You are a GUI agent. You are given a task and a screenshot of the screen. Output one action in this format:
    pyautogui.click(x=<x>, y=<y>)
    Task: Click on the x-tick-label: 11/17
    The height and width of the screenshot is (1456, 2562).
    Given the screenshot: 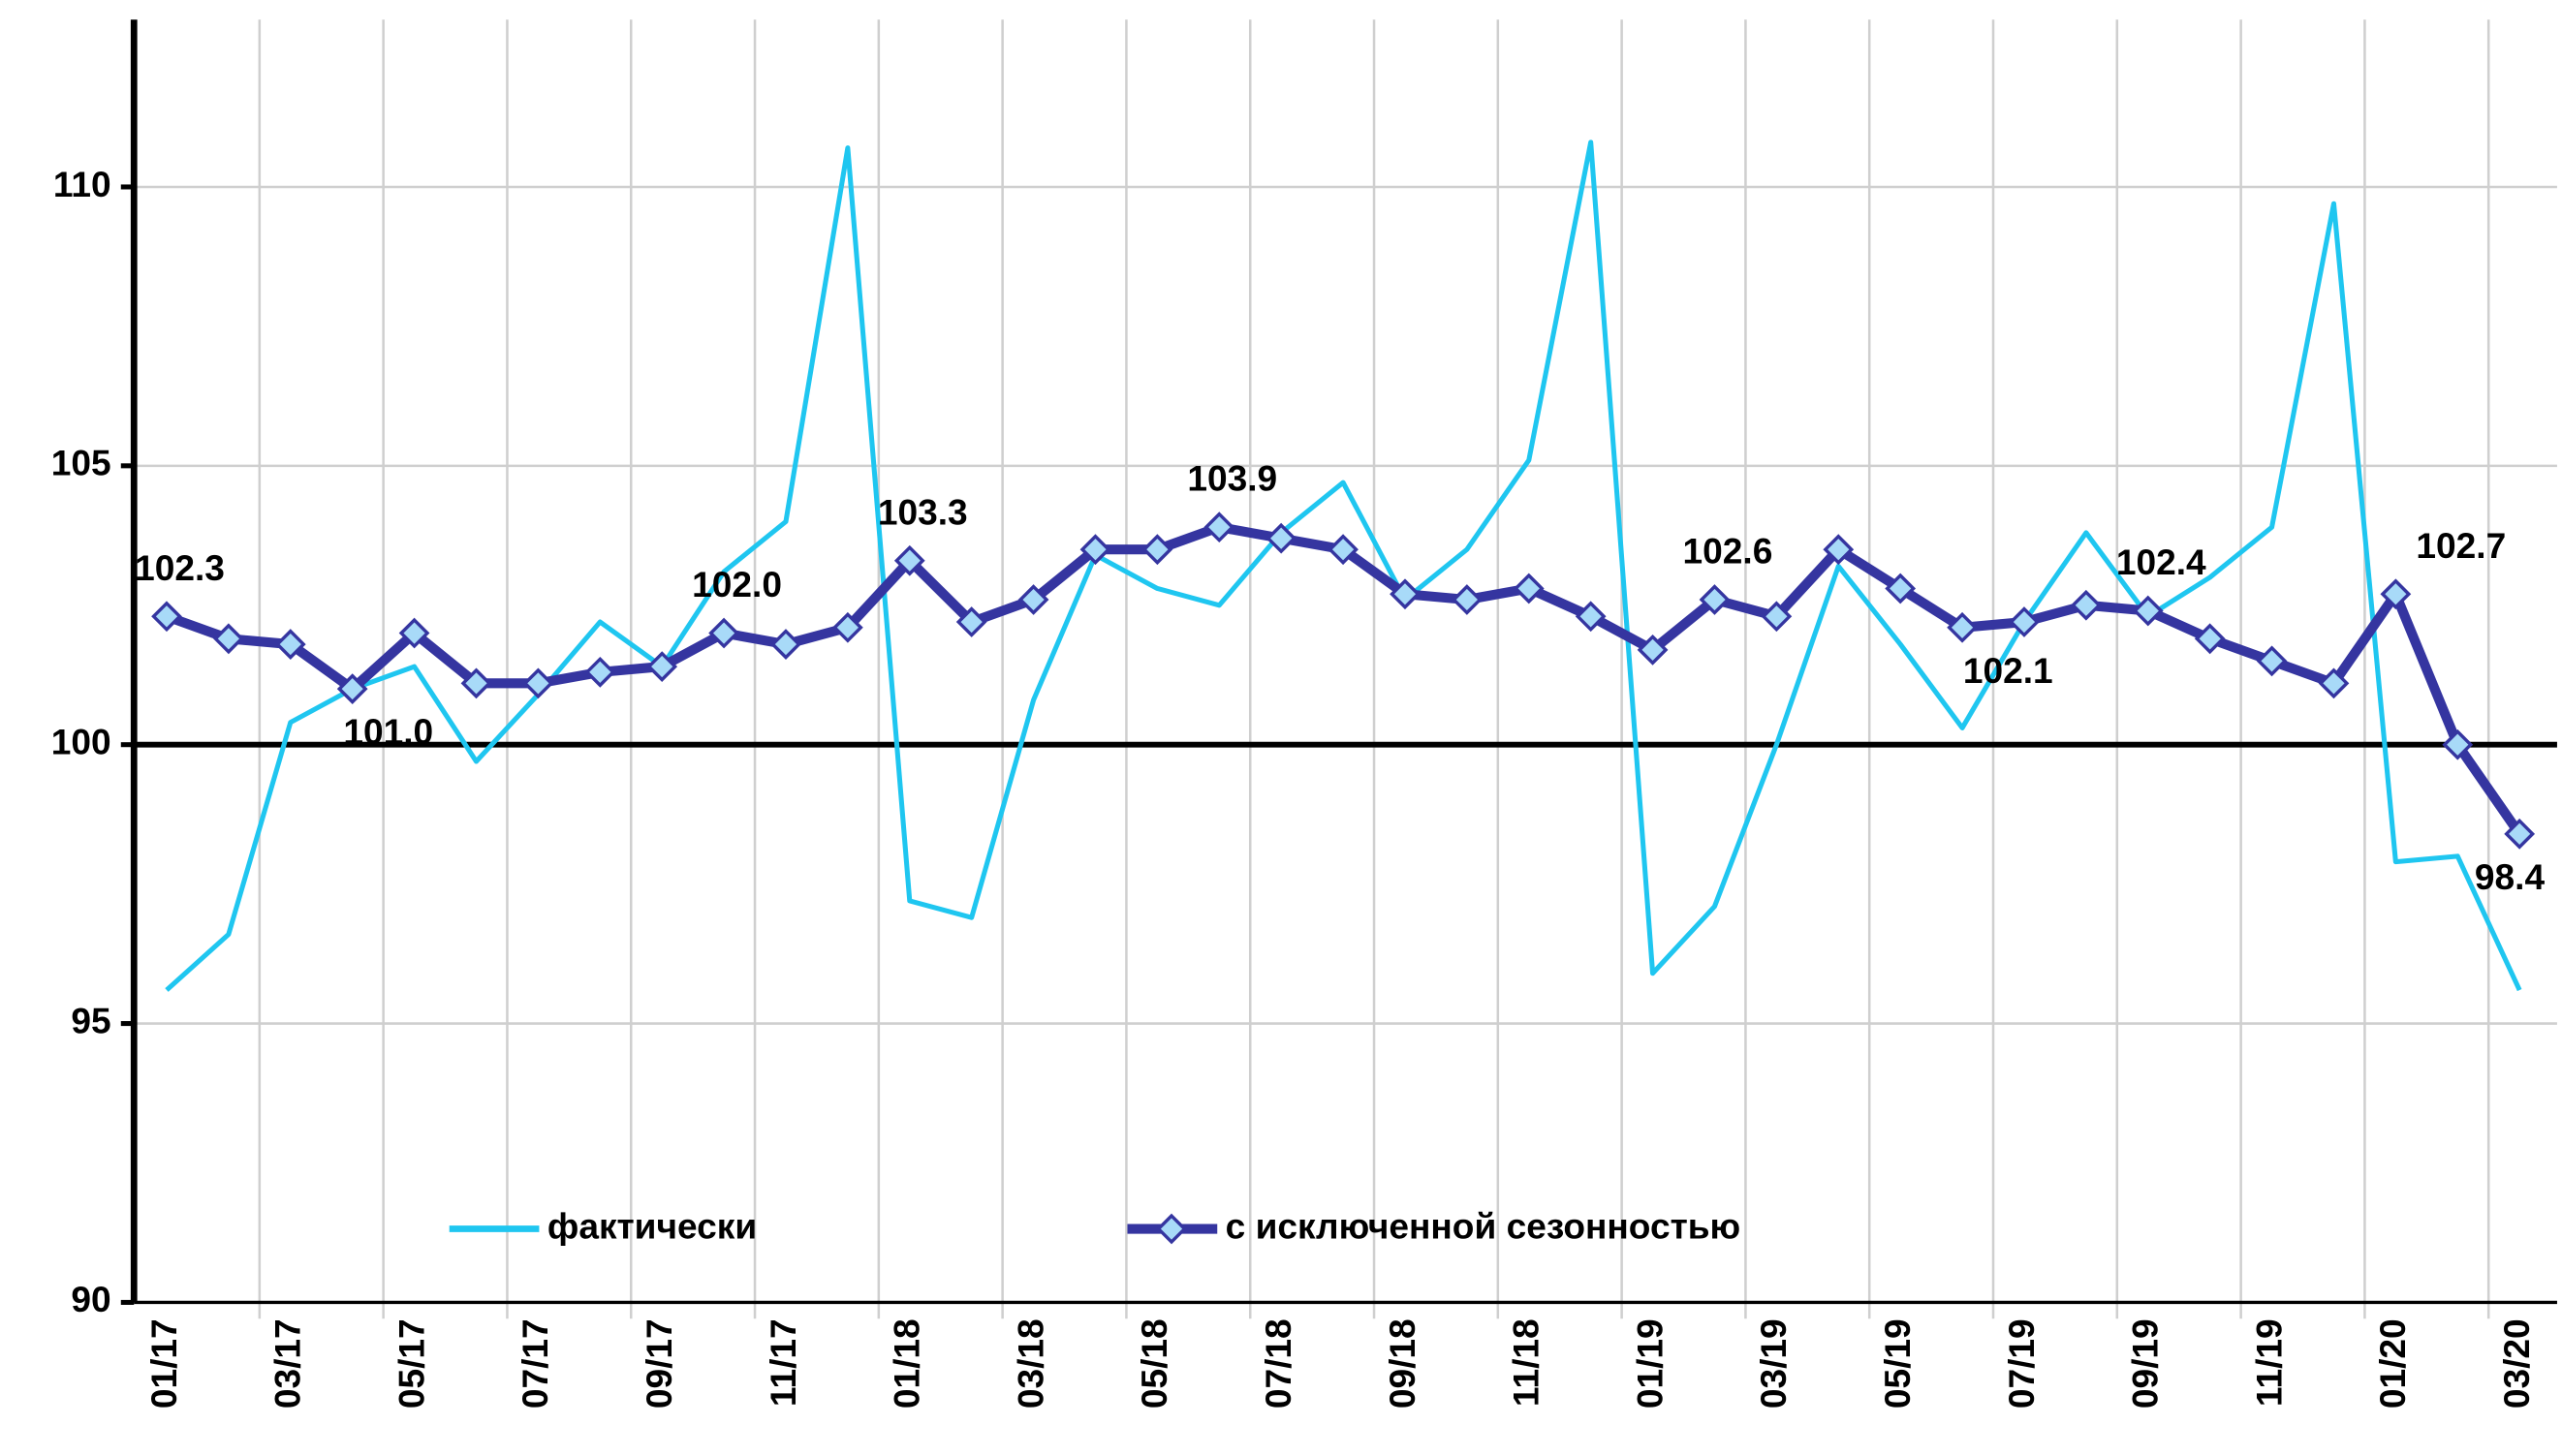 What is the action you would take?
    pyautogui.click(x=783, y=1362)
    